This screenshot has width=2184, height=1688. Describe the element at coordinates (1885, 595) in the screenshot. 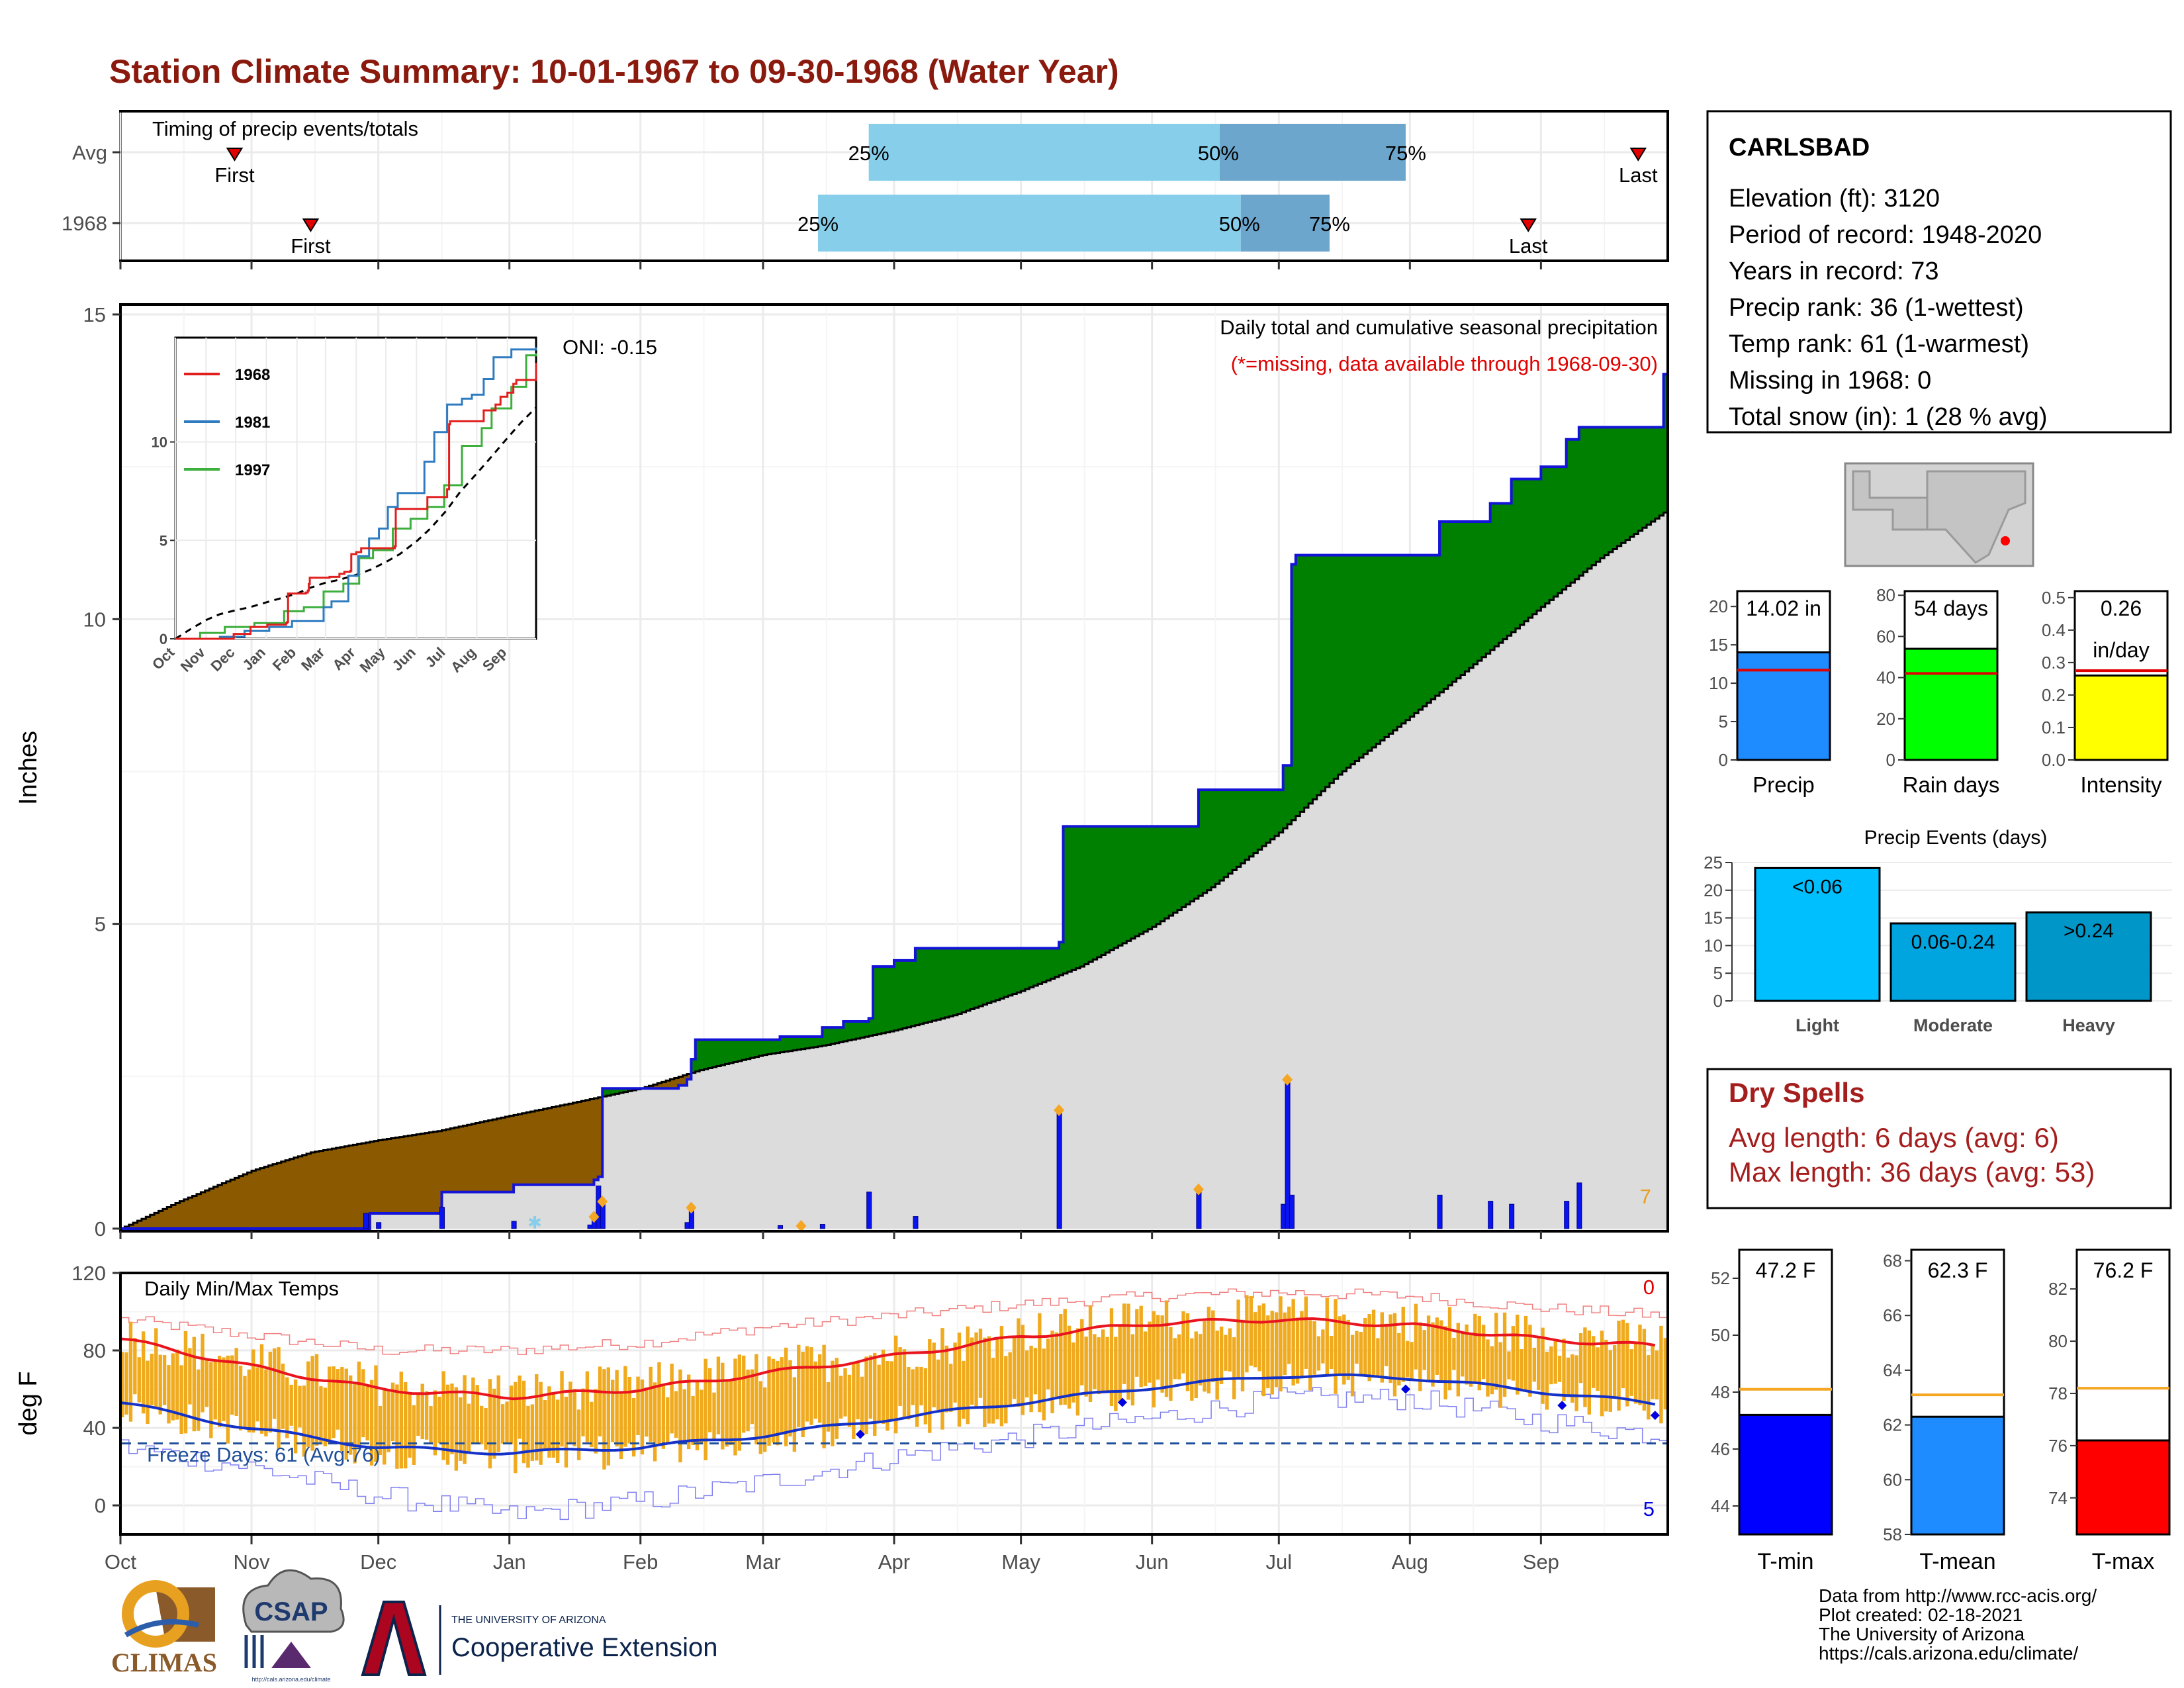

I see `mini-bar-tick-label: 80` at that location.